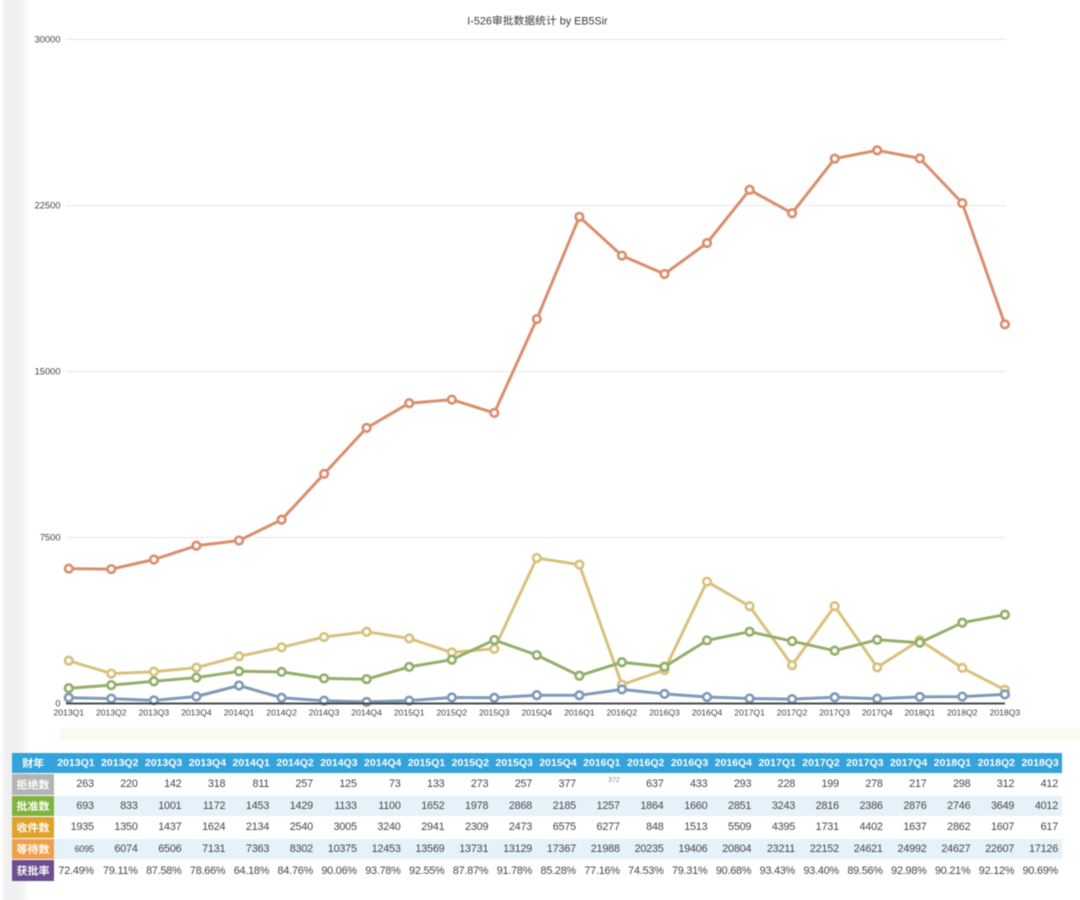 Image resolution: width=1080 pixels, height=900 pixels. I want to click on svg-text: 2017Q2, so click(792, 713).